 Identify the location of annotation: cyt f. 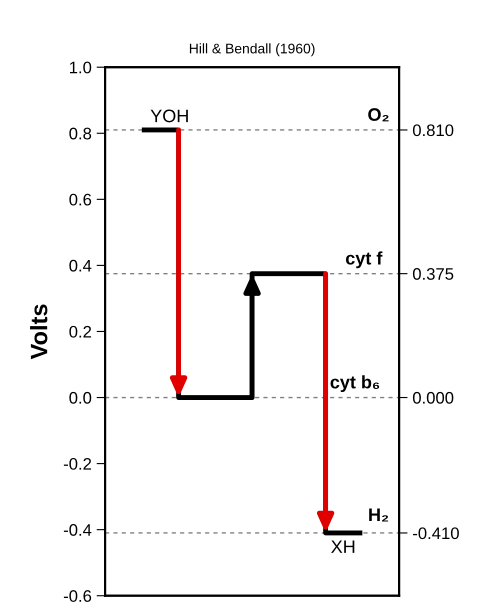
(364, 259).